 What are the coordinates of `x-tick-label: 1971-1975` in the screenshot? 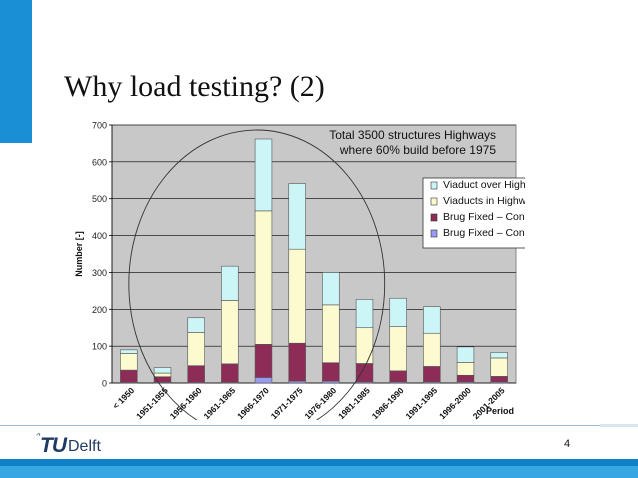 It's located at (287, 402).